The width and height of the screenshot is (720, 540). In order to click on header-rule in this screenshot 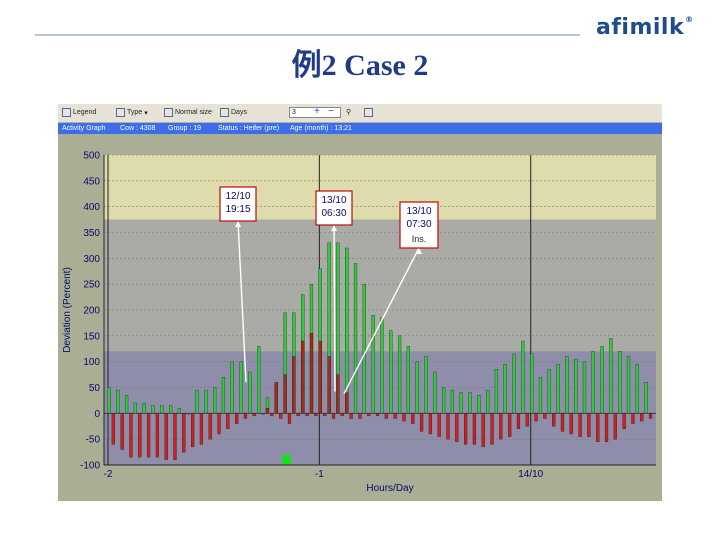, I will do `click(307, 35)`.